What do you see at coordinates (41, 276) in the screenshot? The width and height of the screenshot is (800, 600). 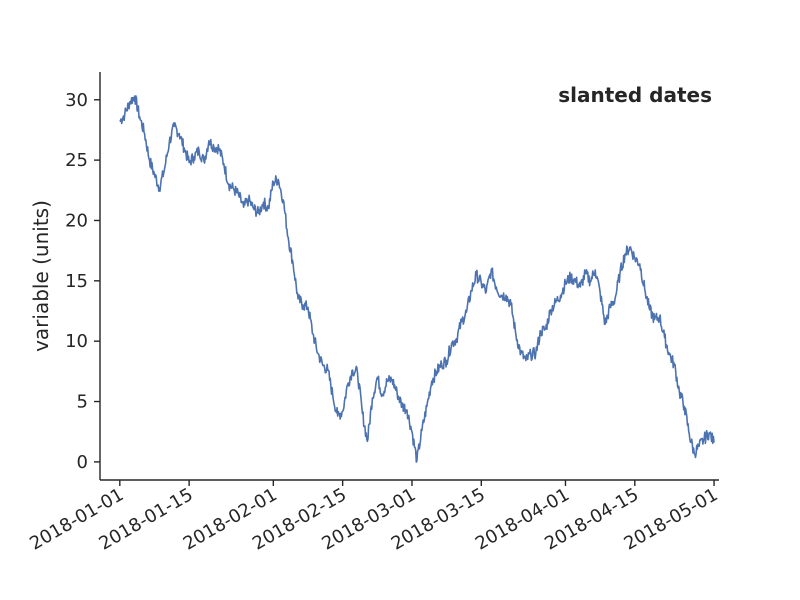 I see `y-axis-label: variable (units)` at bounding box center [41, 276].